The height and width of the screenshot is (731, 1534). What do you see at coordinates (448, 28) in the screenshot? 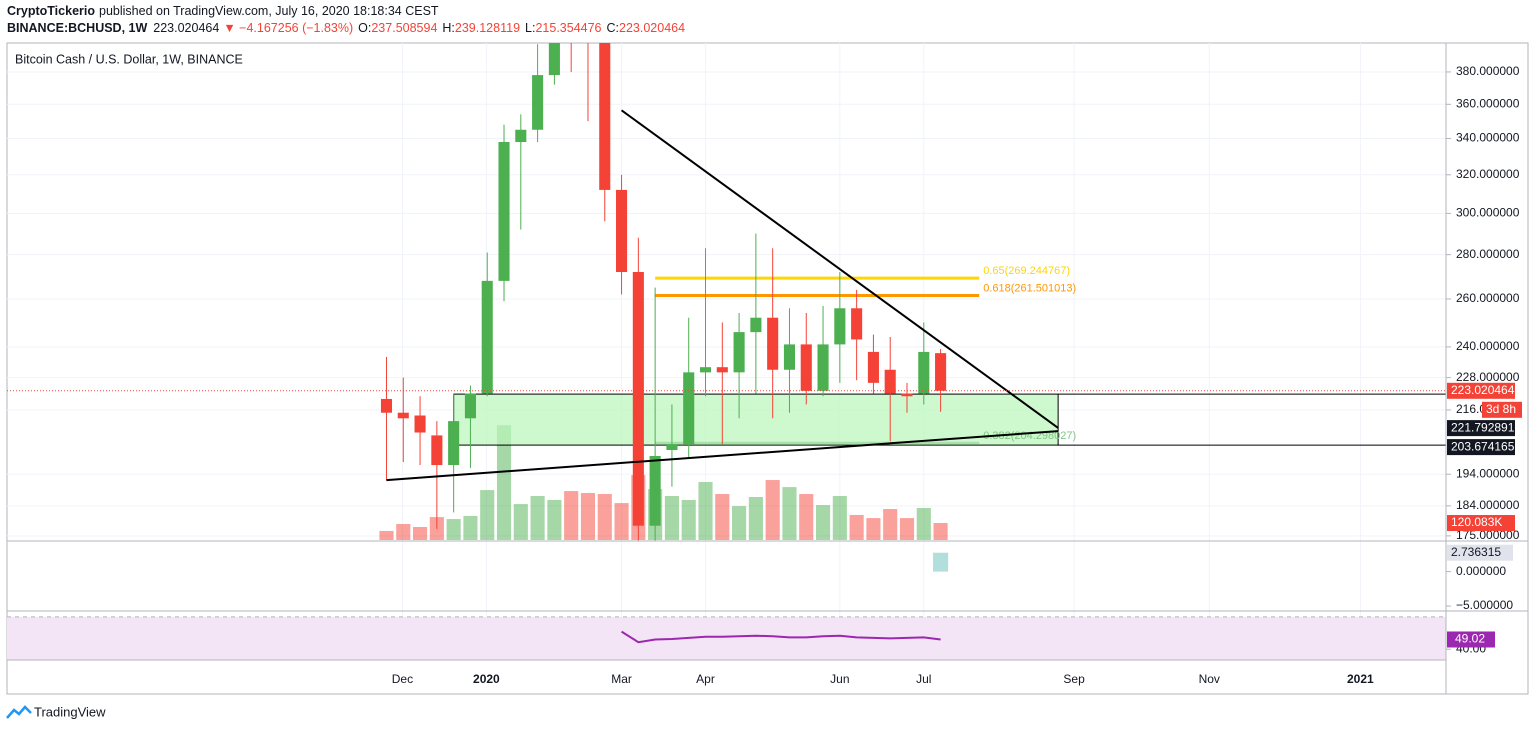
I see `ohlc-key: H:` at bounding box center [448, 28].